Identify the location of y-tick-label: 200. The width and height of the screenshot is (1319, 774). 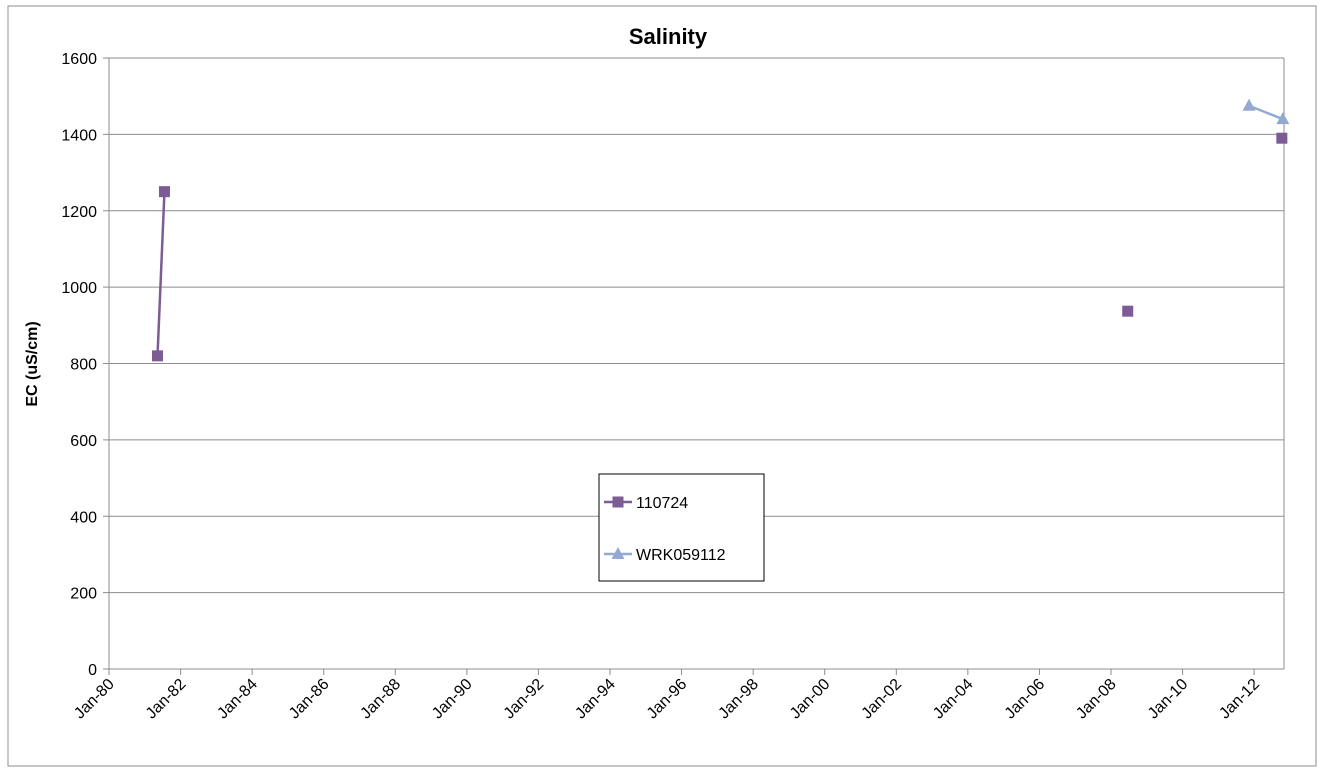
(83, 594).